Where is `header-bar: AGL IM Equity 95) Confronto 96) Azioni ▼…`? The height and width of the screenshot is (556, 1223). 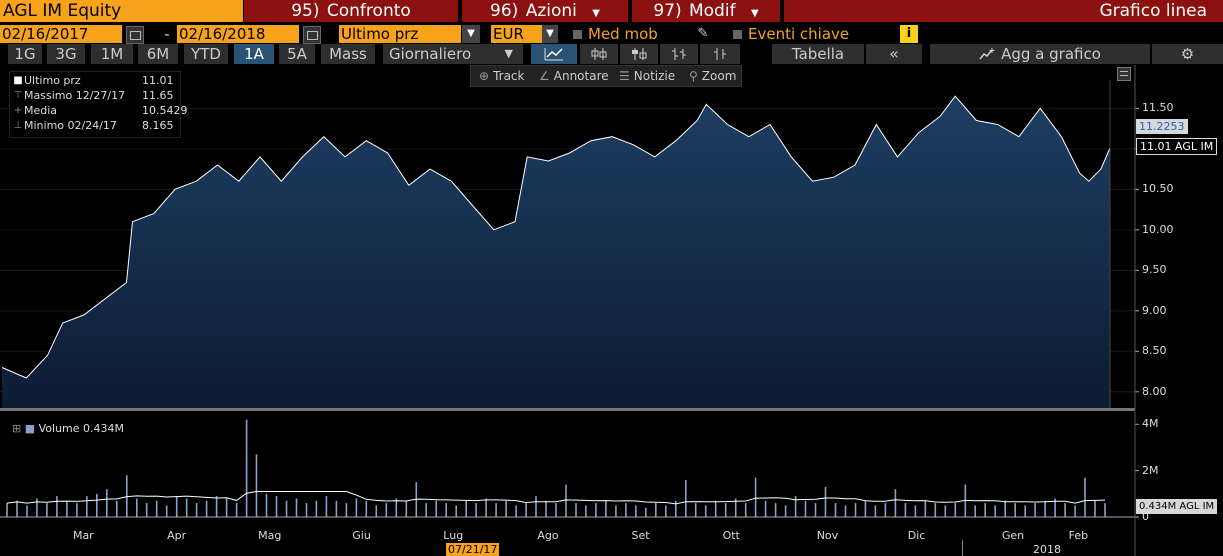 header-bar: AGL IM Equity 95) Confronto 96) Azioni ▼… is located at coordinates (611, 11).